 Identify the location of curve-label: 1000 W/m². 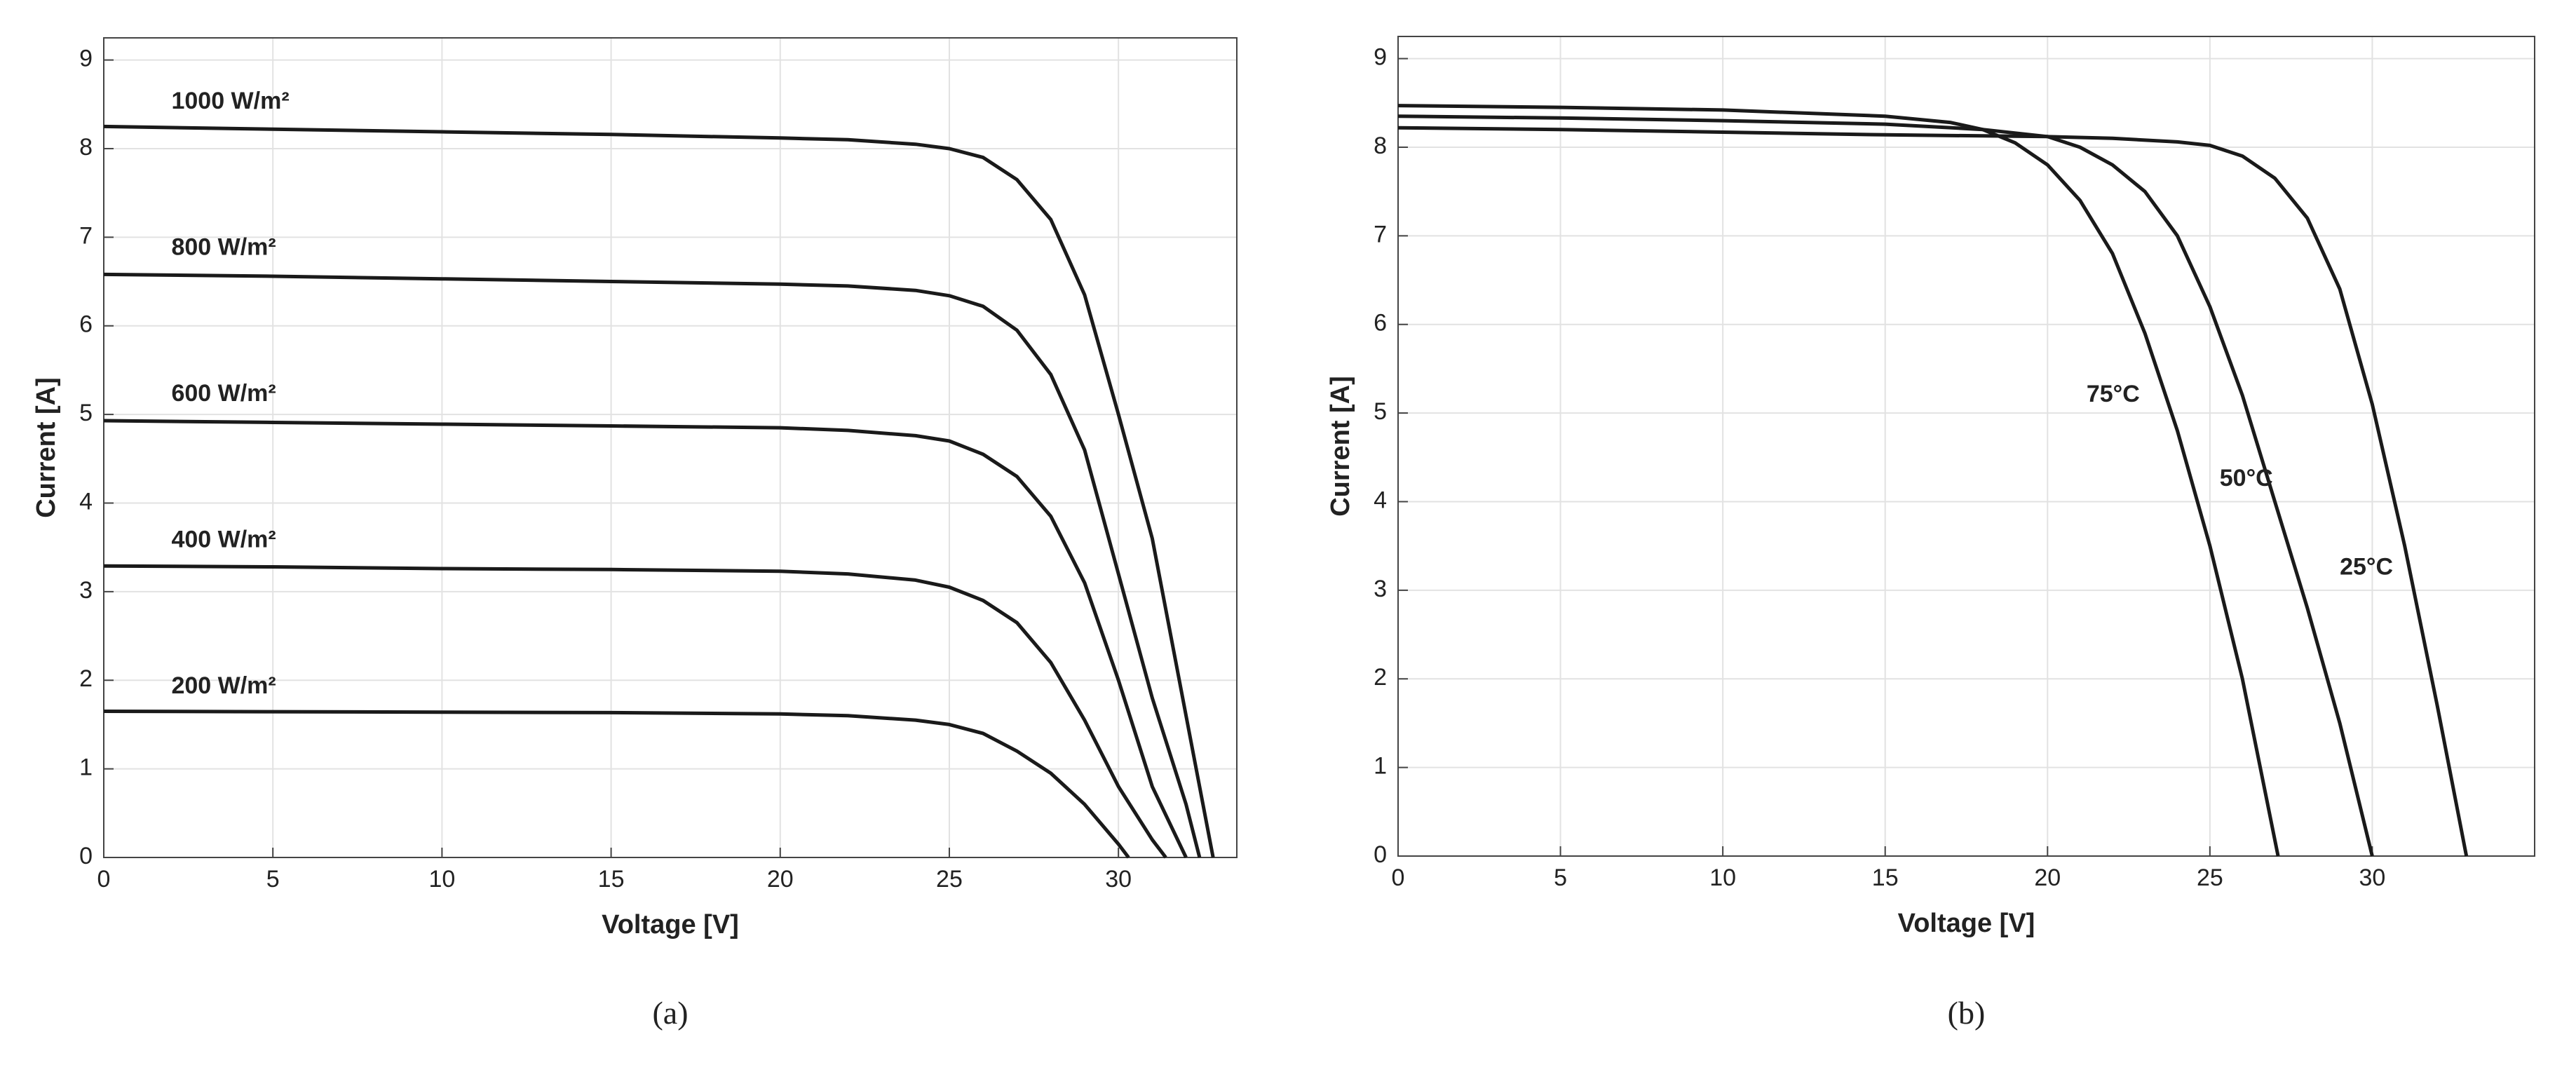
(230, 101).